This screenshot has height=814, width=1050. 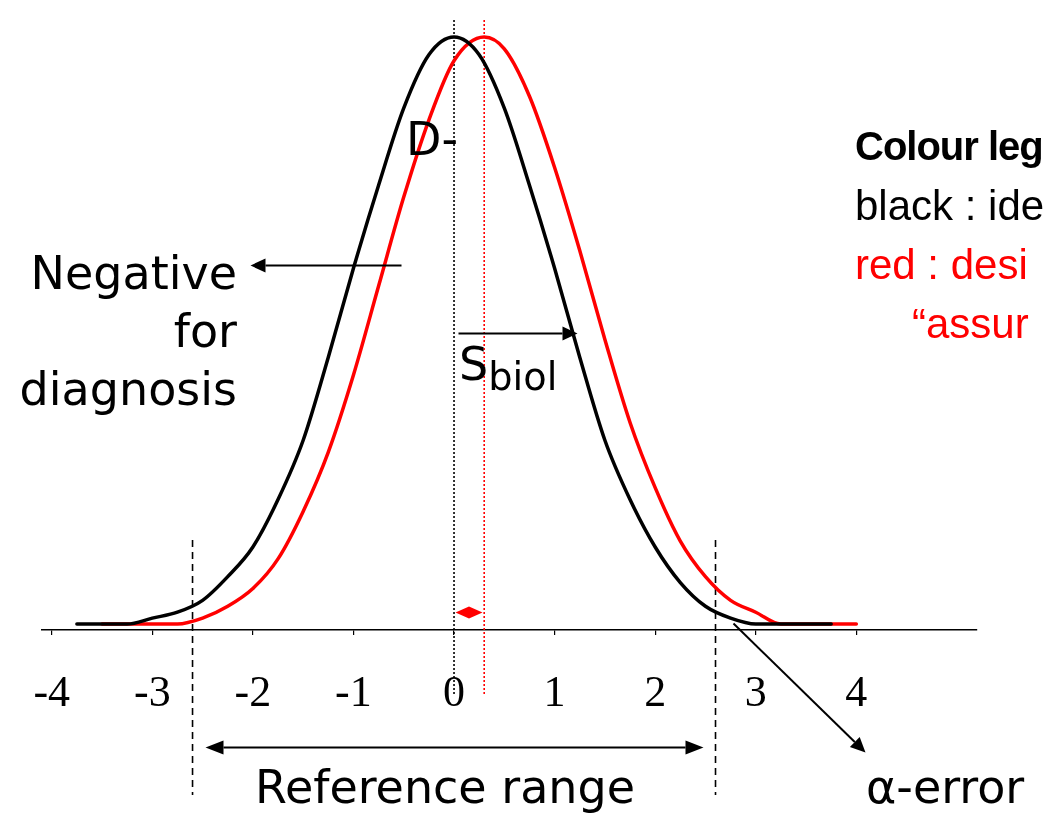 I want to click on annotation: Negative for diagnosis, so click(x=127, y=331).